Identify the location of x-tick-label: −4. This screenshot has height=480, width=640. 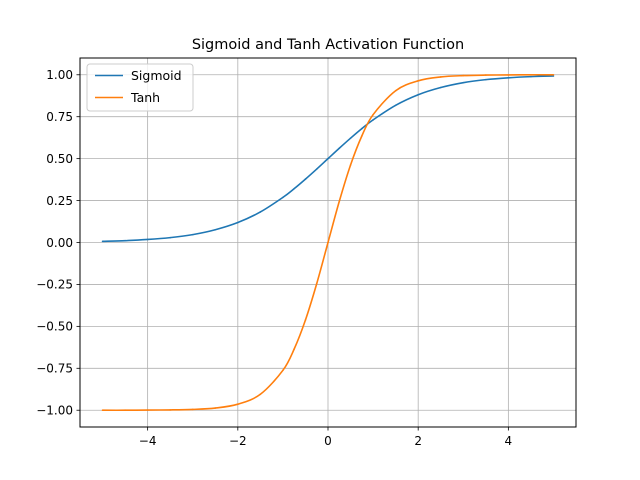
(148, 441).